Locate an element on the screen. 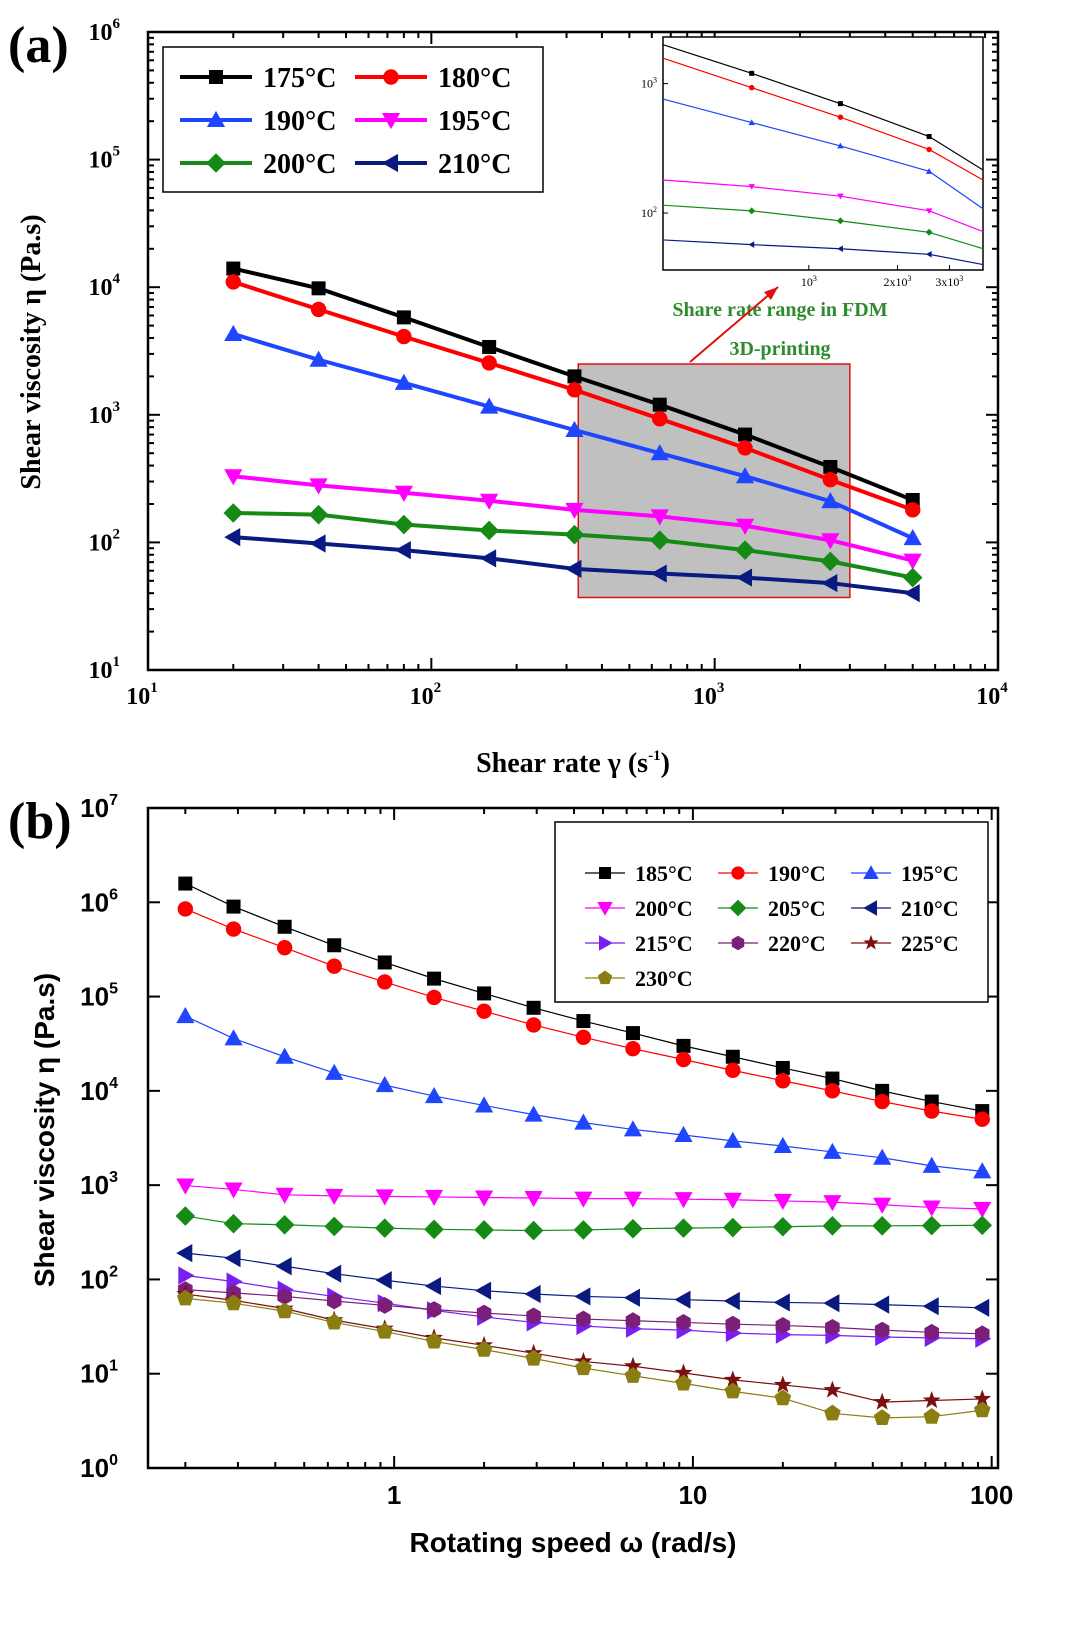 This screenshot has width=1082, height=1644. inset-x-tick-label: 103 is located at coordinates (809, 281).